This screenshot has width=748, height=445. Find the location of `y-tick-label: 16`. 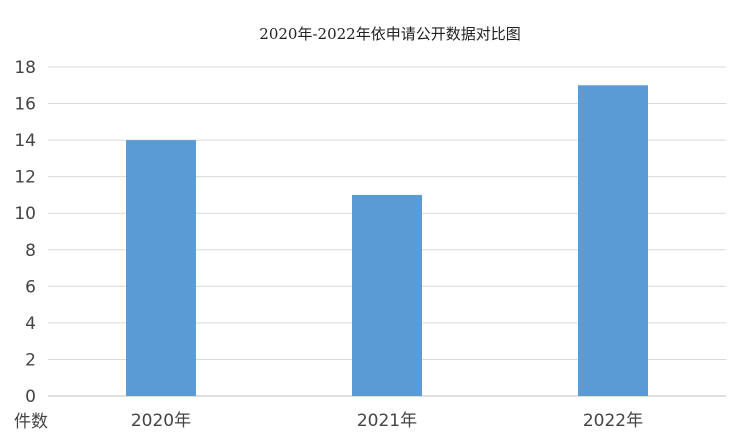

y-tick-label: 16 is located at coordinates (25, 105).